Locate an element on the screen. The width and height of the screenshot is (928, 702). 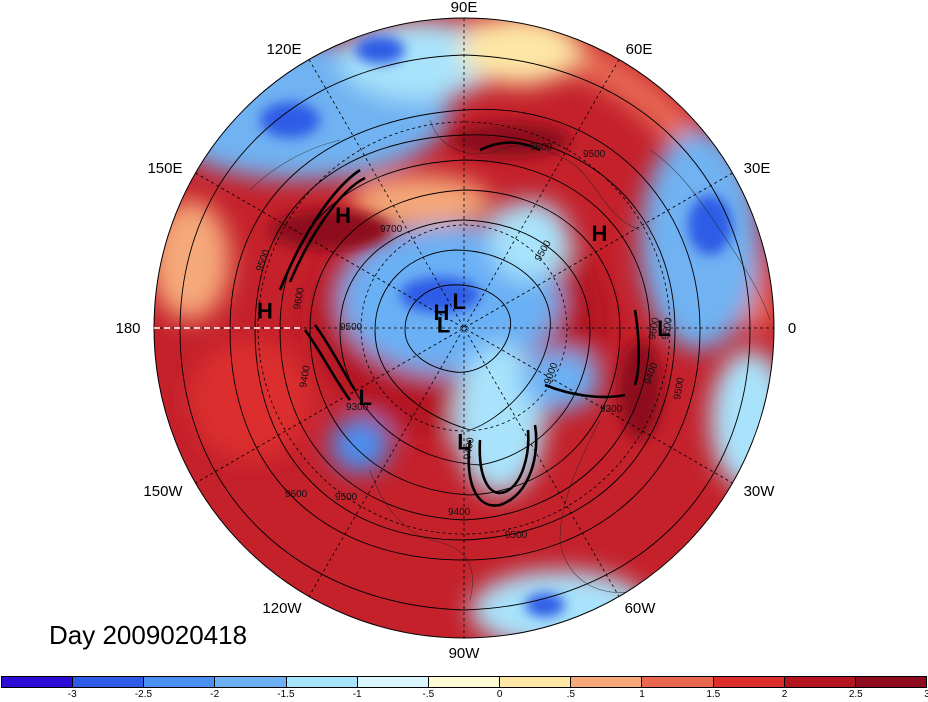
colorbar-tick-label: -1.5 is located at coordinates (286, 694).